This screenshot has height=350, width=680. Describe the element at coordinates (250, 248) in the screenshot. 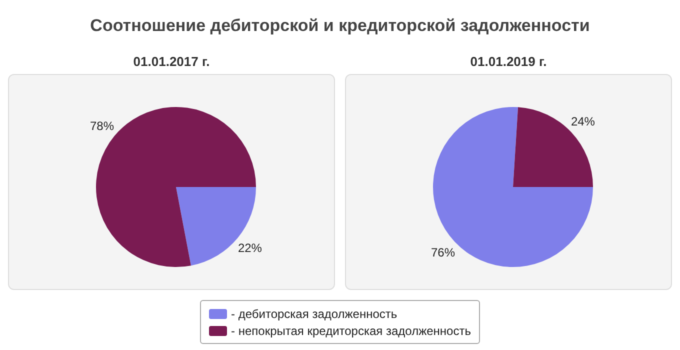

I see `data-label: 22%` at that location.